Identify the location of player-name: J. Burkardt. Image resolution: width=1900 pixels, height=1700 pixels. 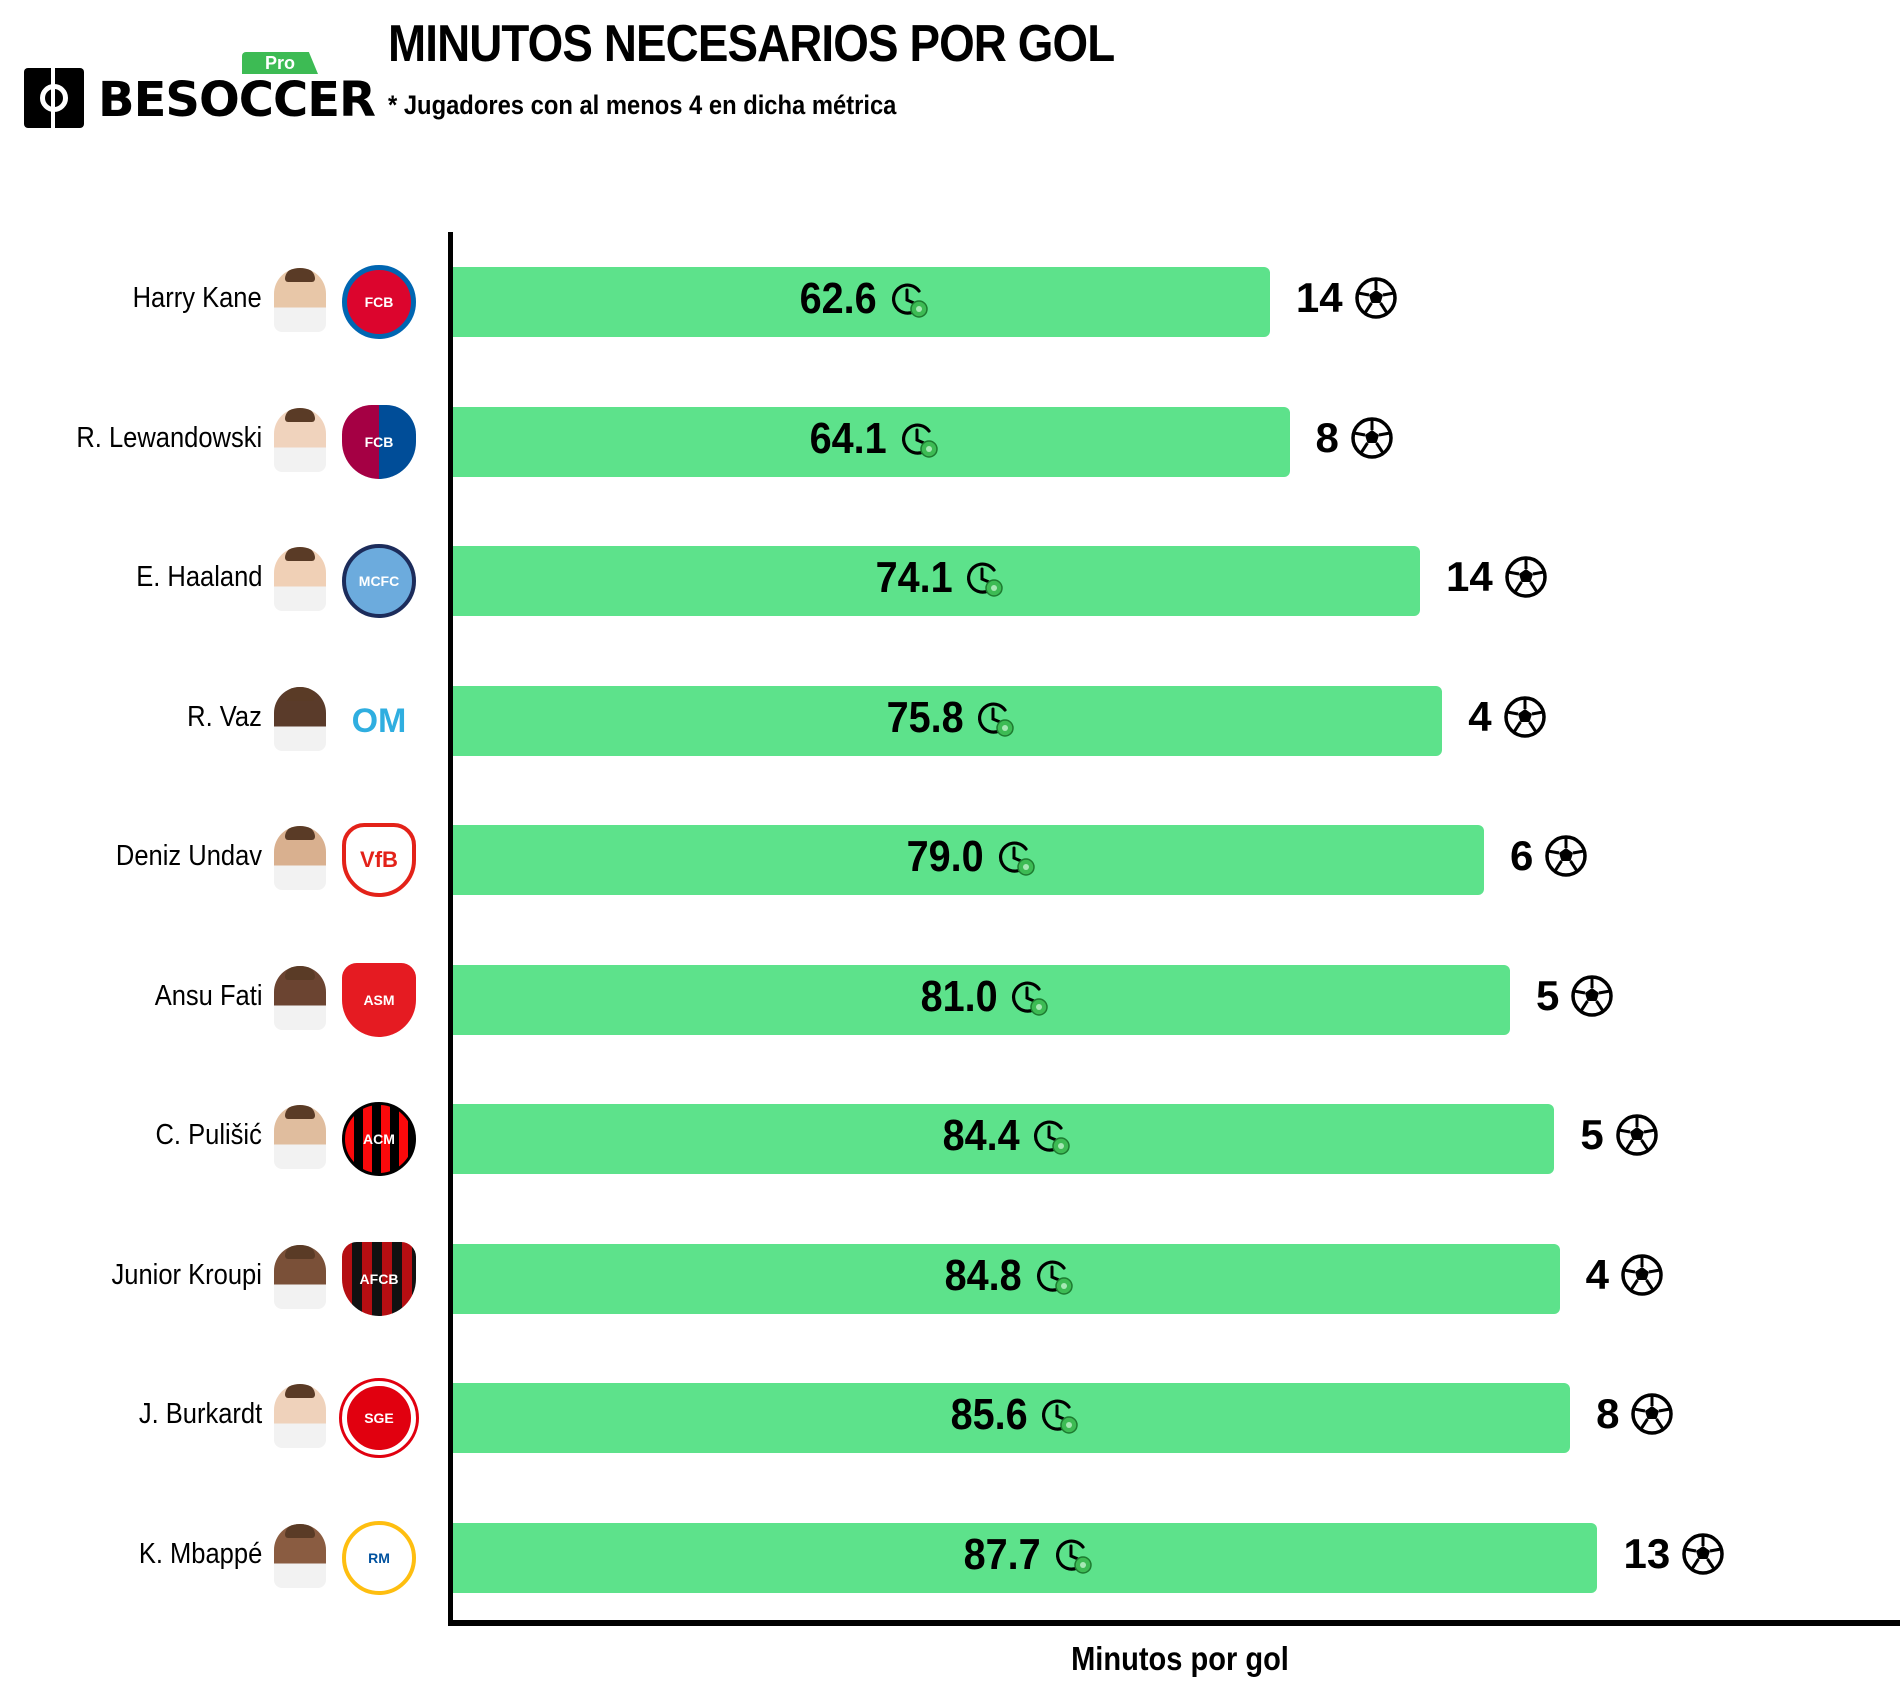
(200, 1414).